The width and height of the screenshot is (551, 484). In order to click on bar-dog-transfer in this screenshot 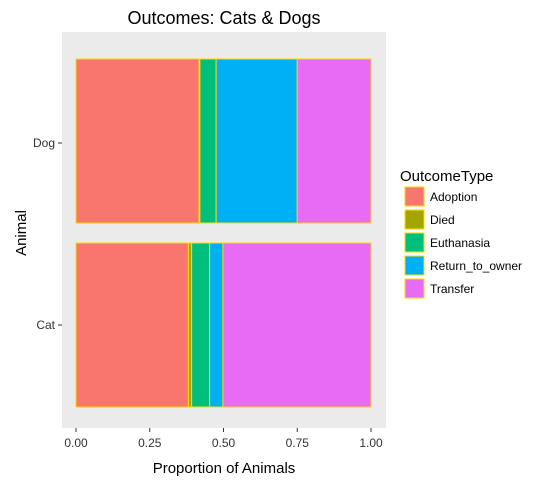, I will do `click(334, 141)`.